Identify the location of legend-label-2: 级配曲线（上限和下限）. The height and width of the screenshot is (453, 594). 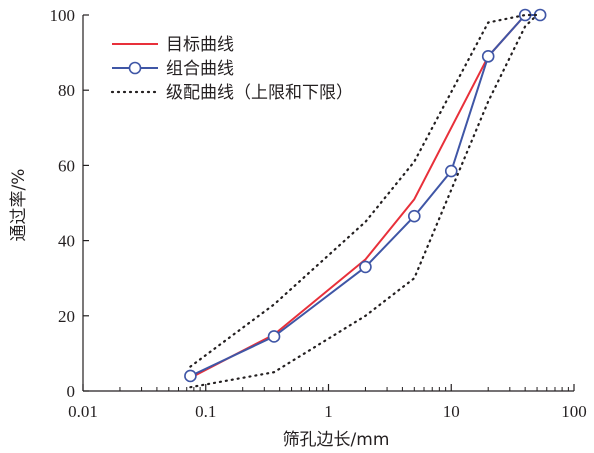
(259, 93).